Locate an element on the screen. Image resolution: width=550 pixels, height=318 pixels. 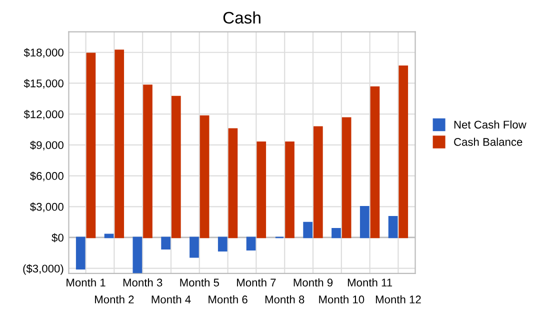
y-tick-label: $18,000 is located at coordinates (44, 53).